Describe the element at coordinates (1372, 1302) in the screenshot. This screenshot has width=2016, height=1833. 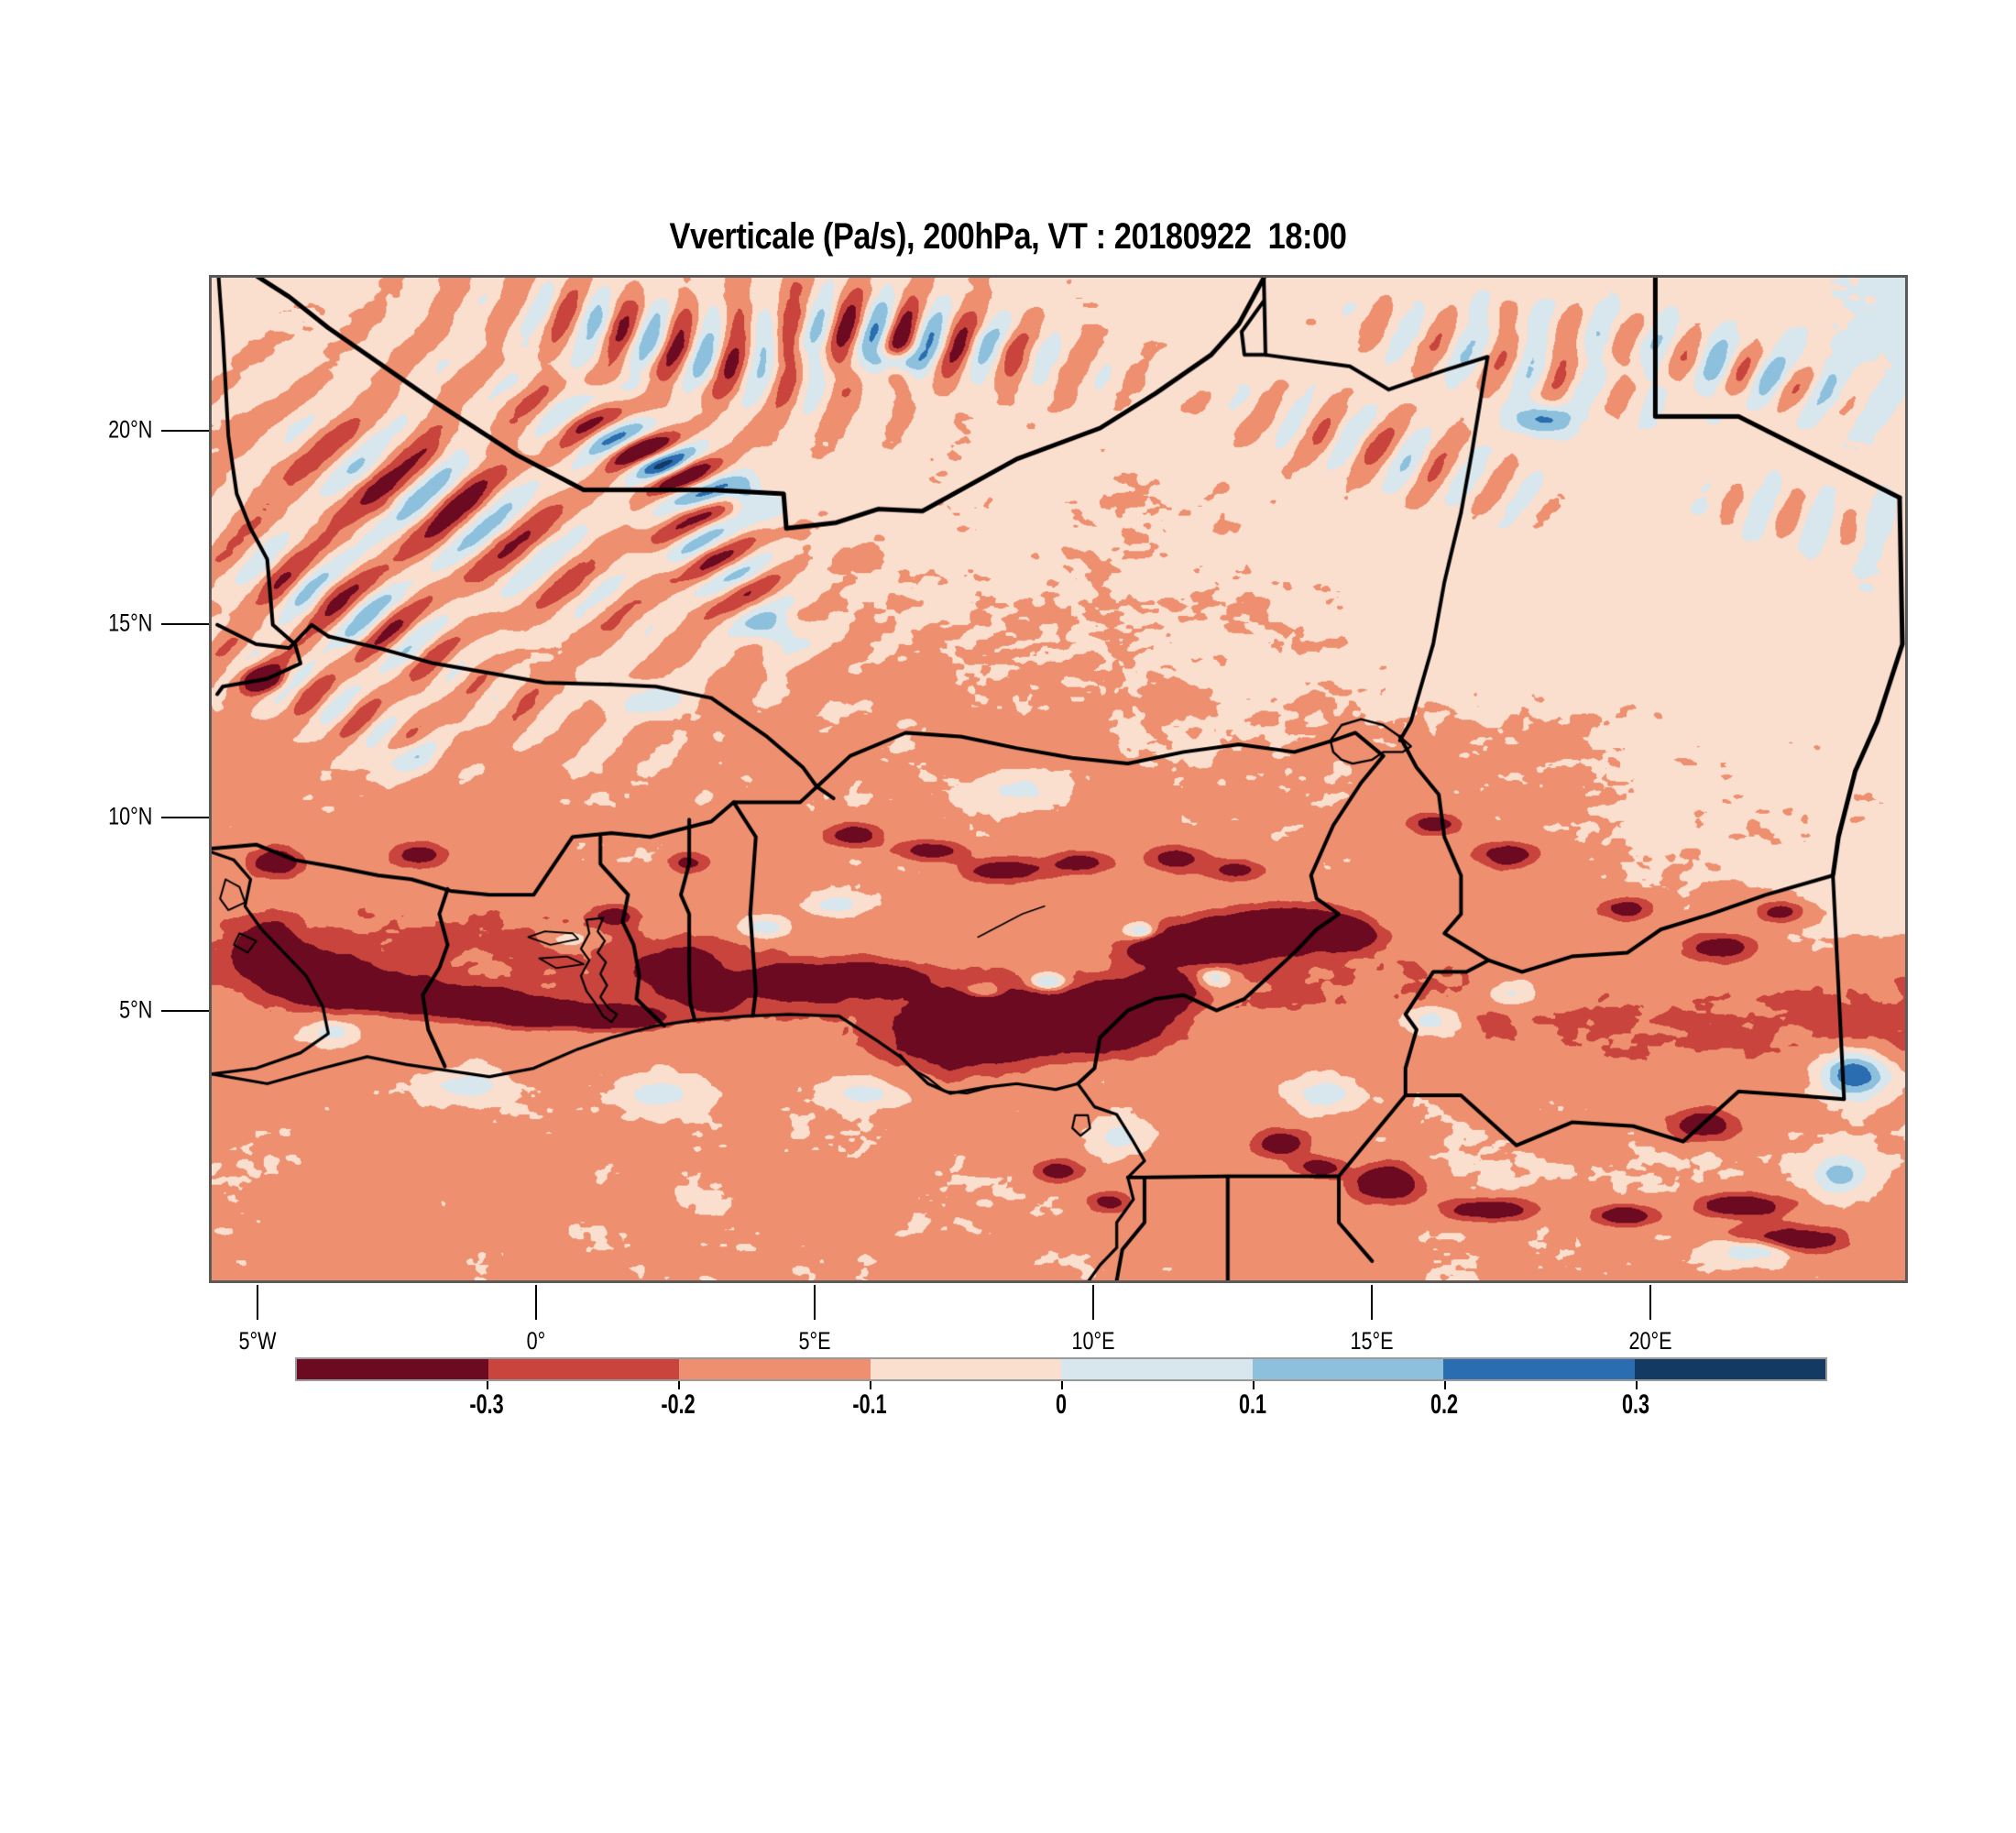
I see `xtick-mark-15E` at that location.